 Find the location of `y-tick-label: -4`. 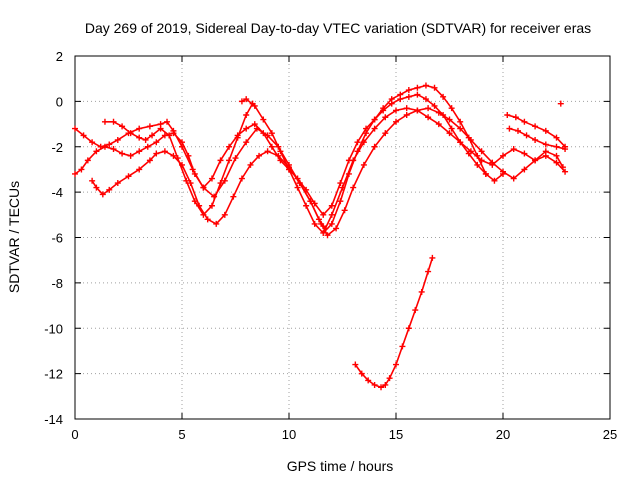

y-tick-label: -4 is located at coordinates (57, 192).